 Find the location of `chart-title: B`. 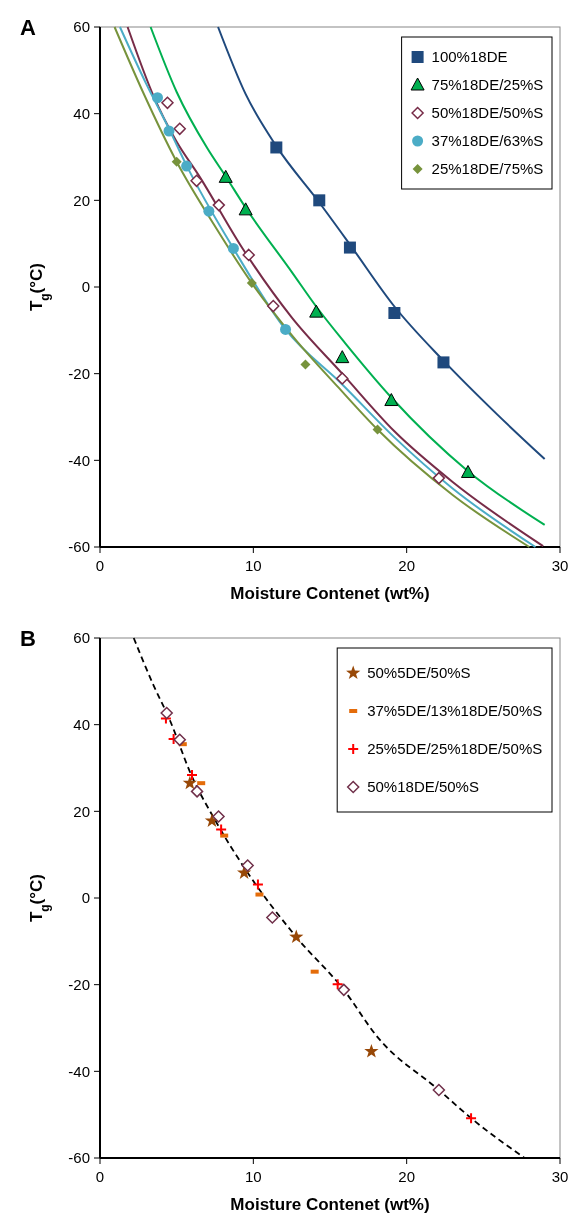

chart-title: B is located at coordinates (28, 638).